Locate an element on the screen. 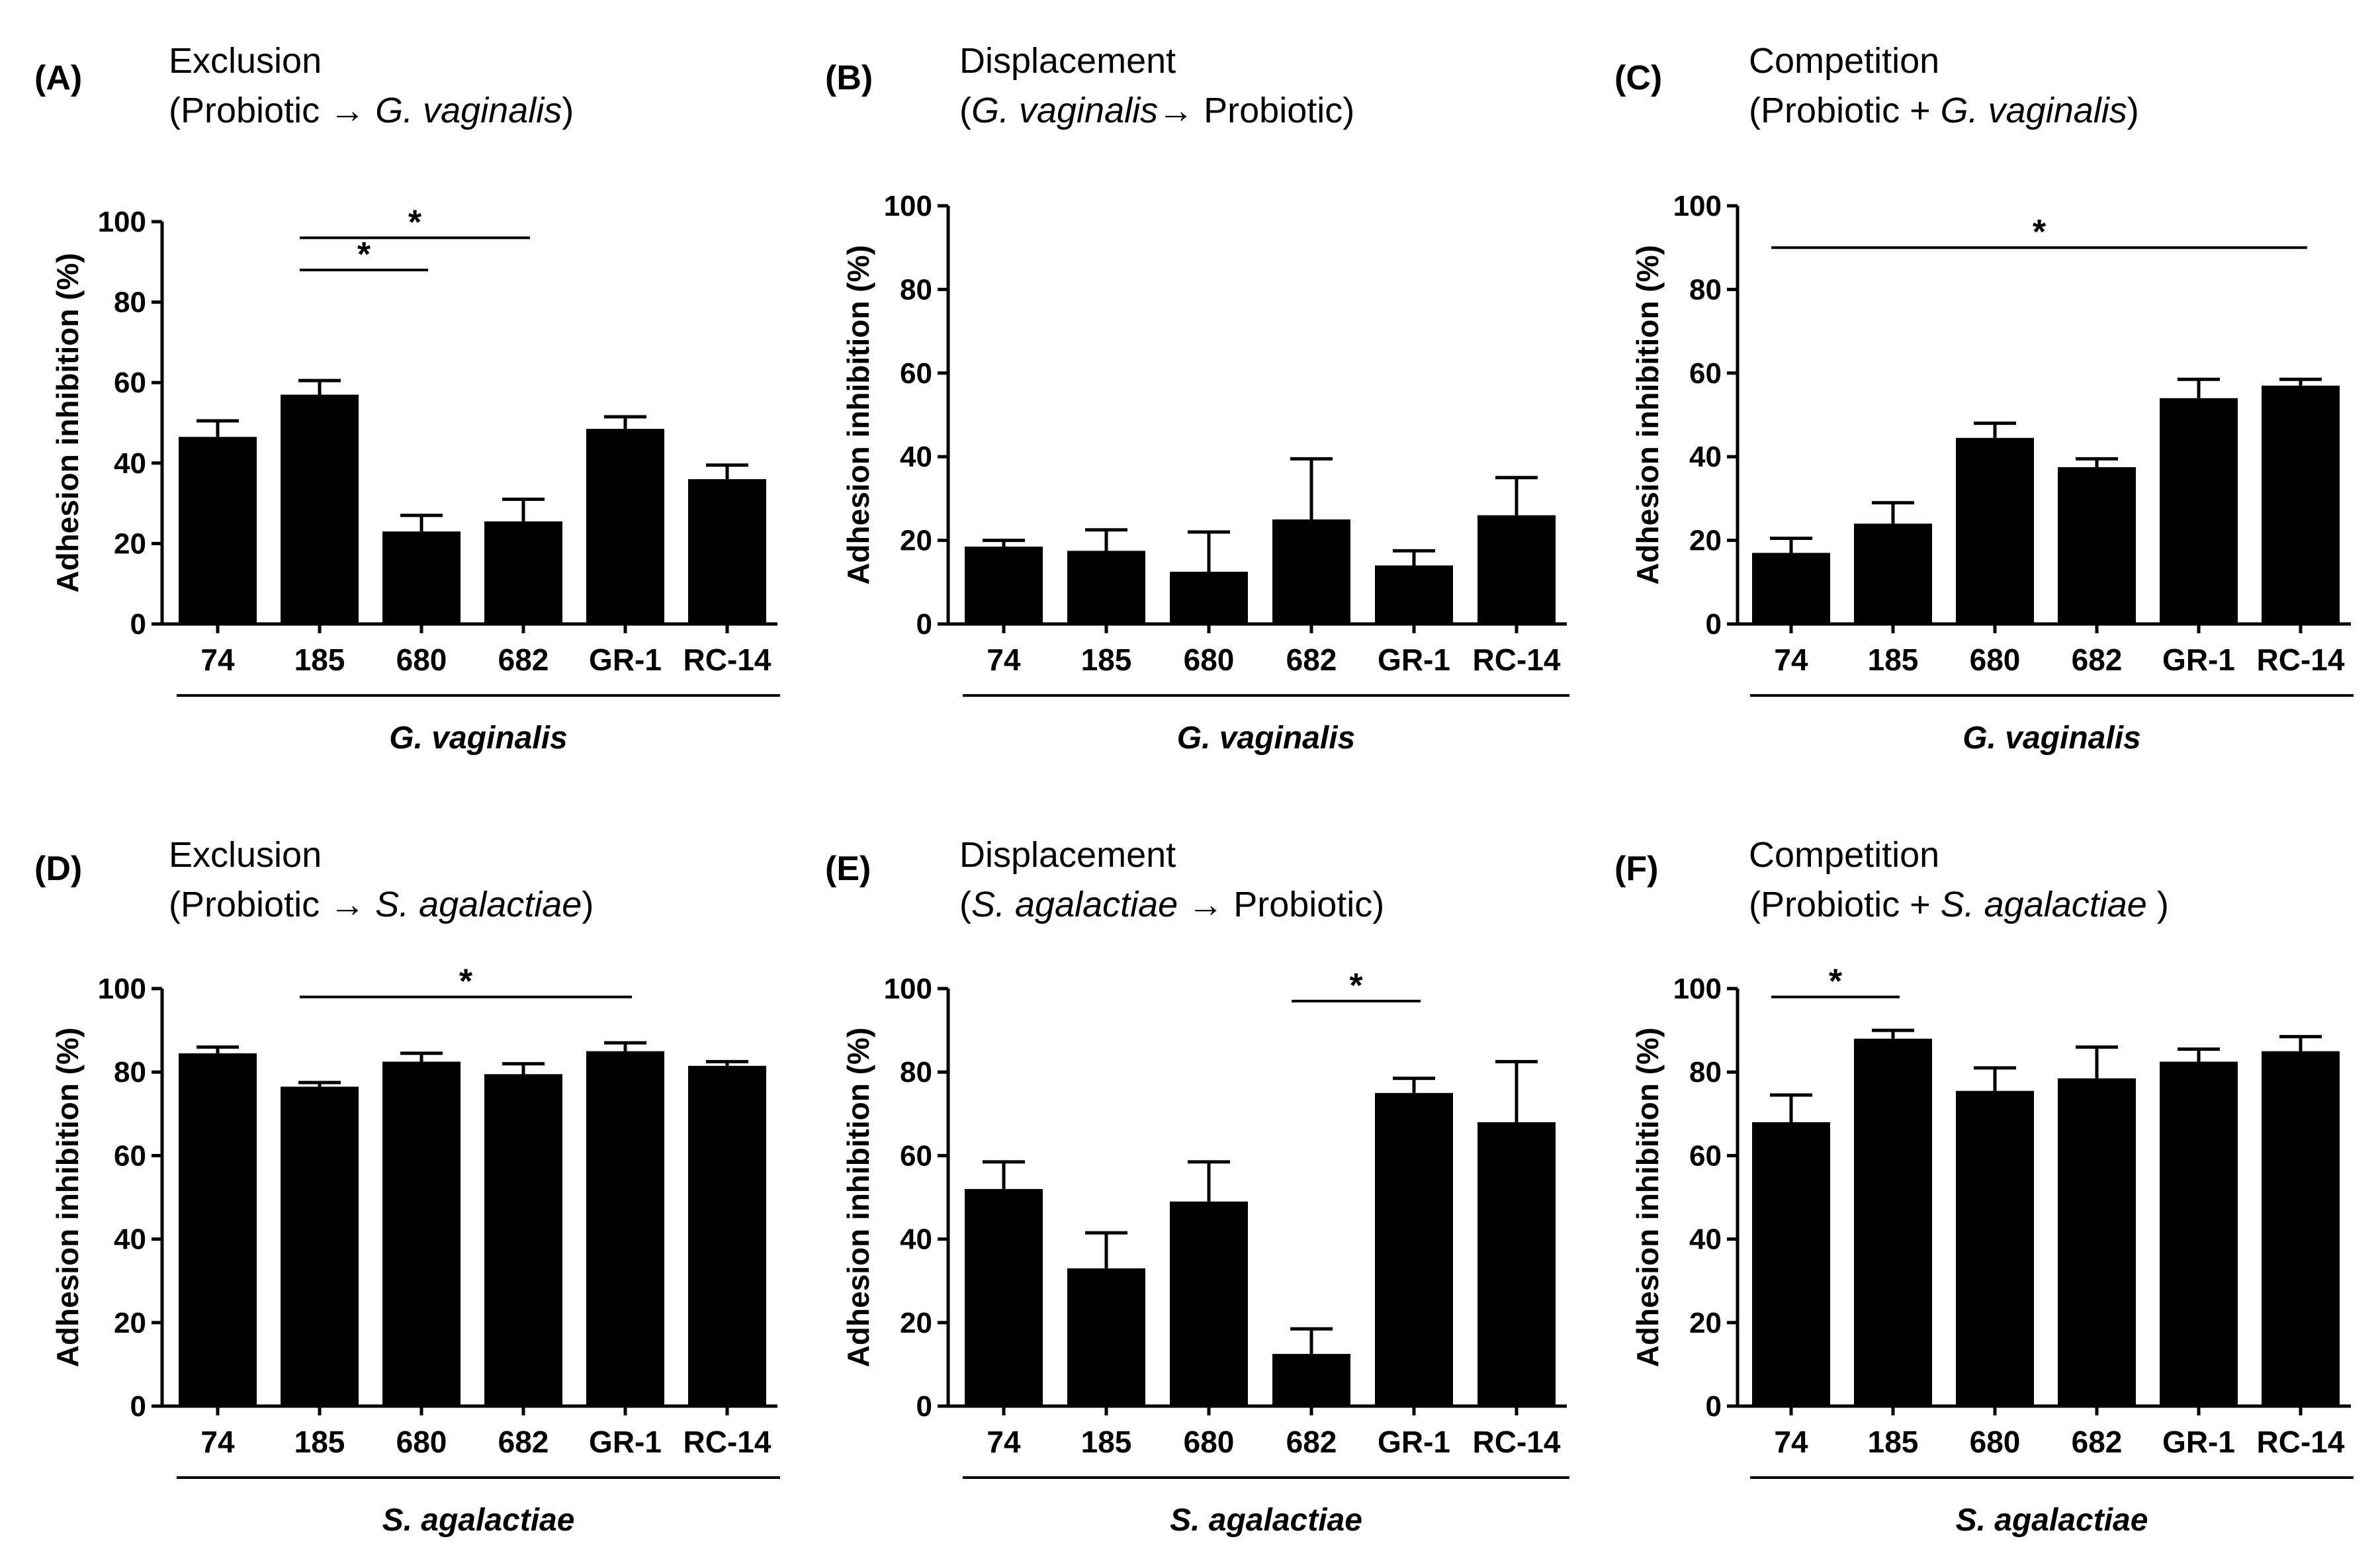 The image size is (2380, 1555). panel-letter: (D) is located at coordinates (58, 869).